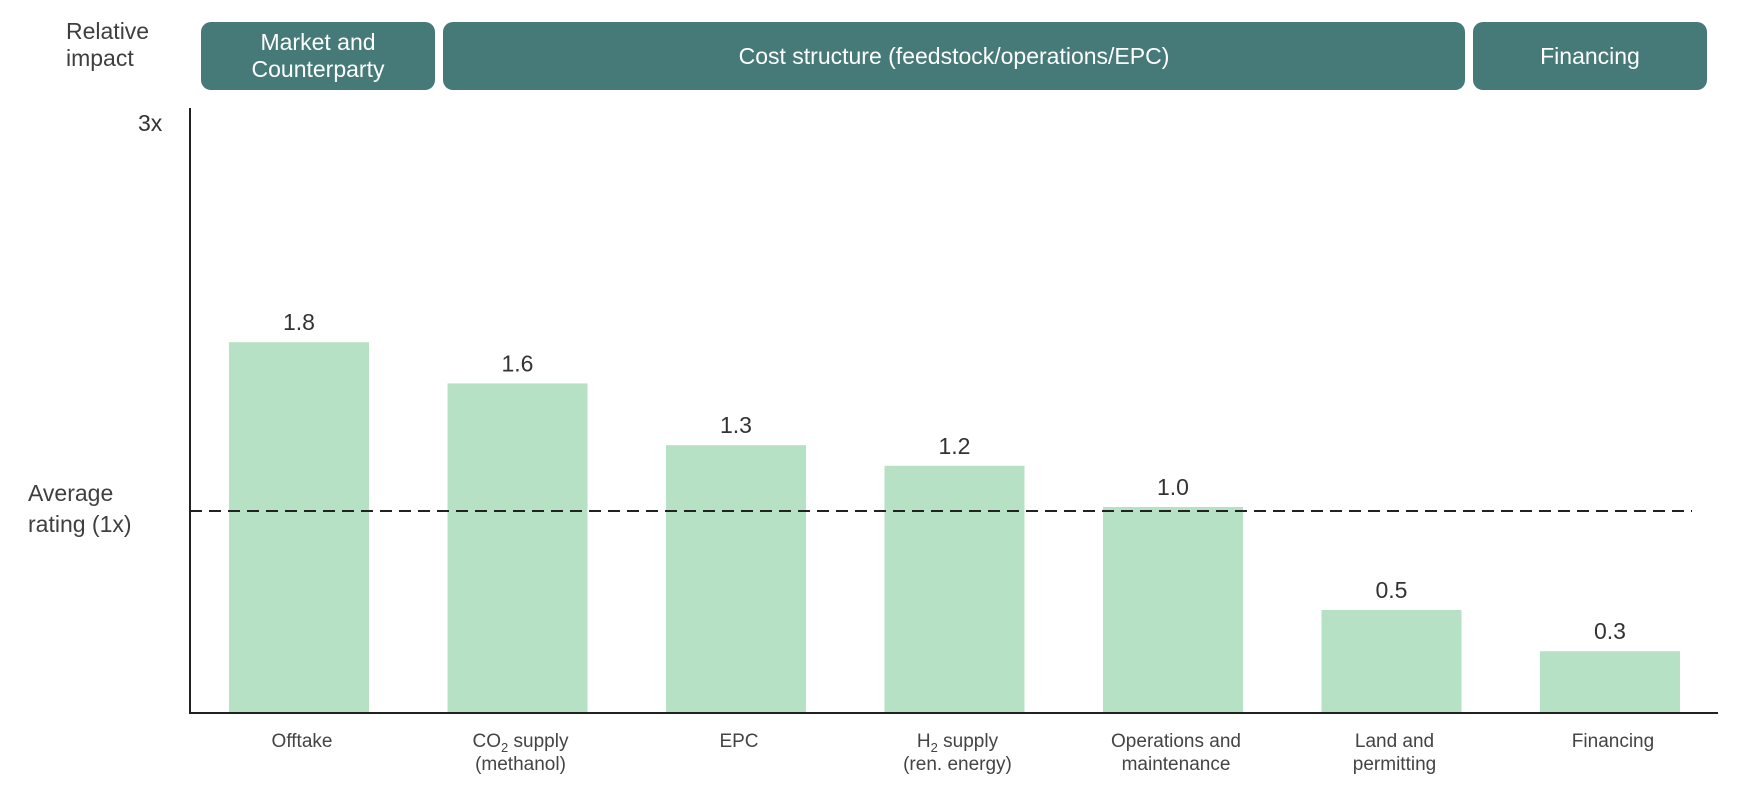 Image resolution: width=1738 pixels, height=790 pixels. I want to click on group-header-financing: Financing, so click(1590, 56).